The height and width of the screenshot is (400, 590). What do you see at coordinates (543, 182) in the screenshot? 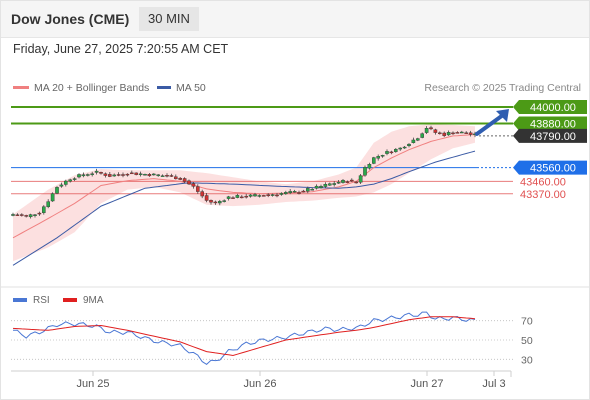
I see `support-label: 43460.00` at bounding box center [543, 182].